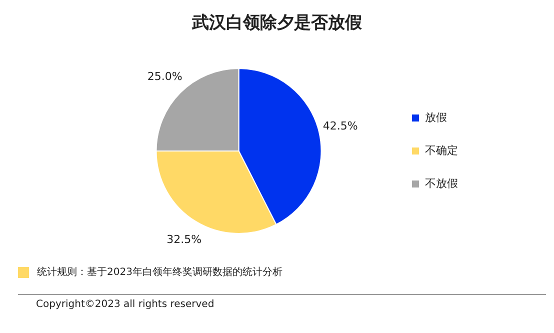 This screenshot has height=333, width=554. What do you see at coordinates (436, 117) in the screenshot?
I see `legend-label: 放假` at bounding box center [436, 117].